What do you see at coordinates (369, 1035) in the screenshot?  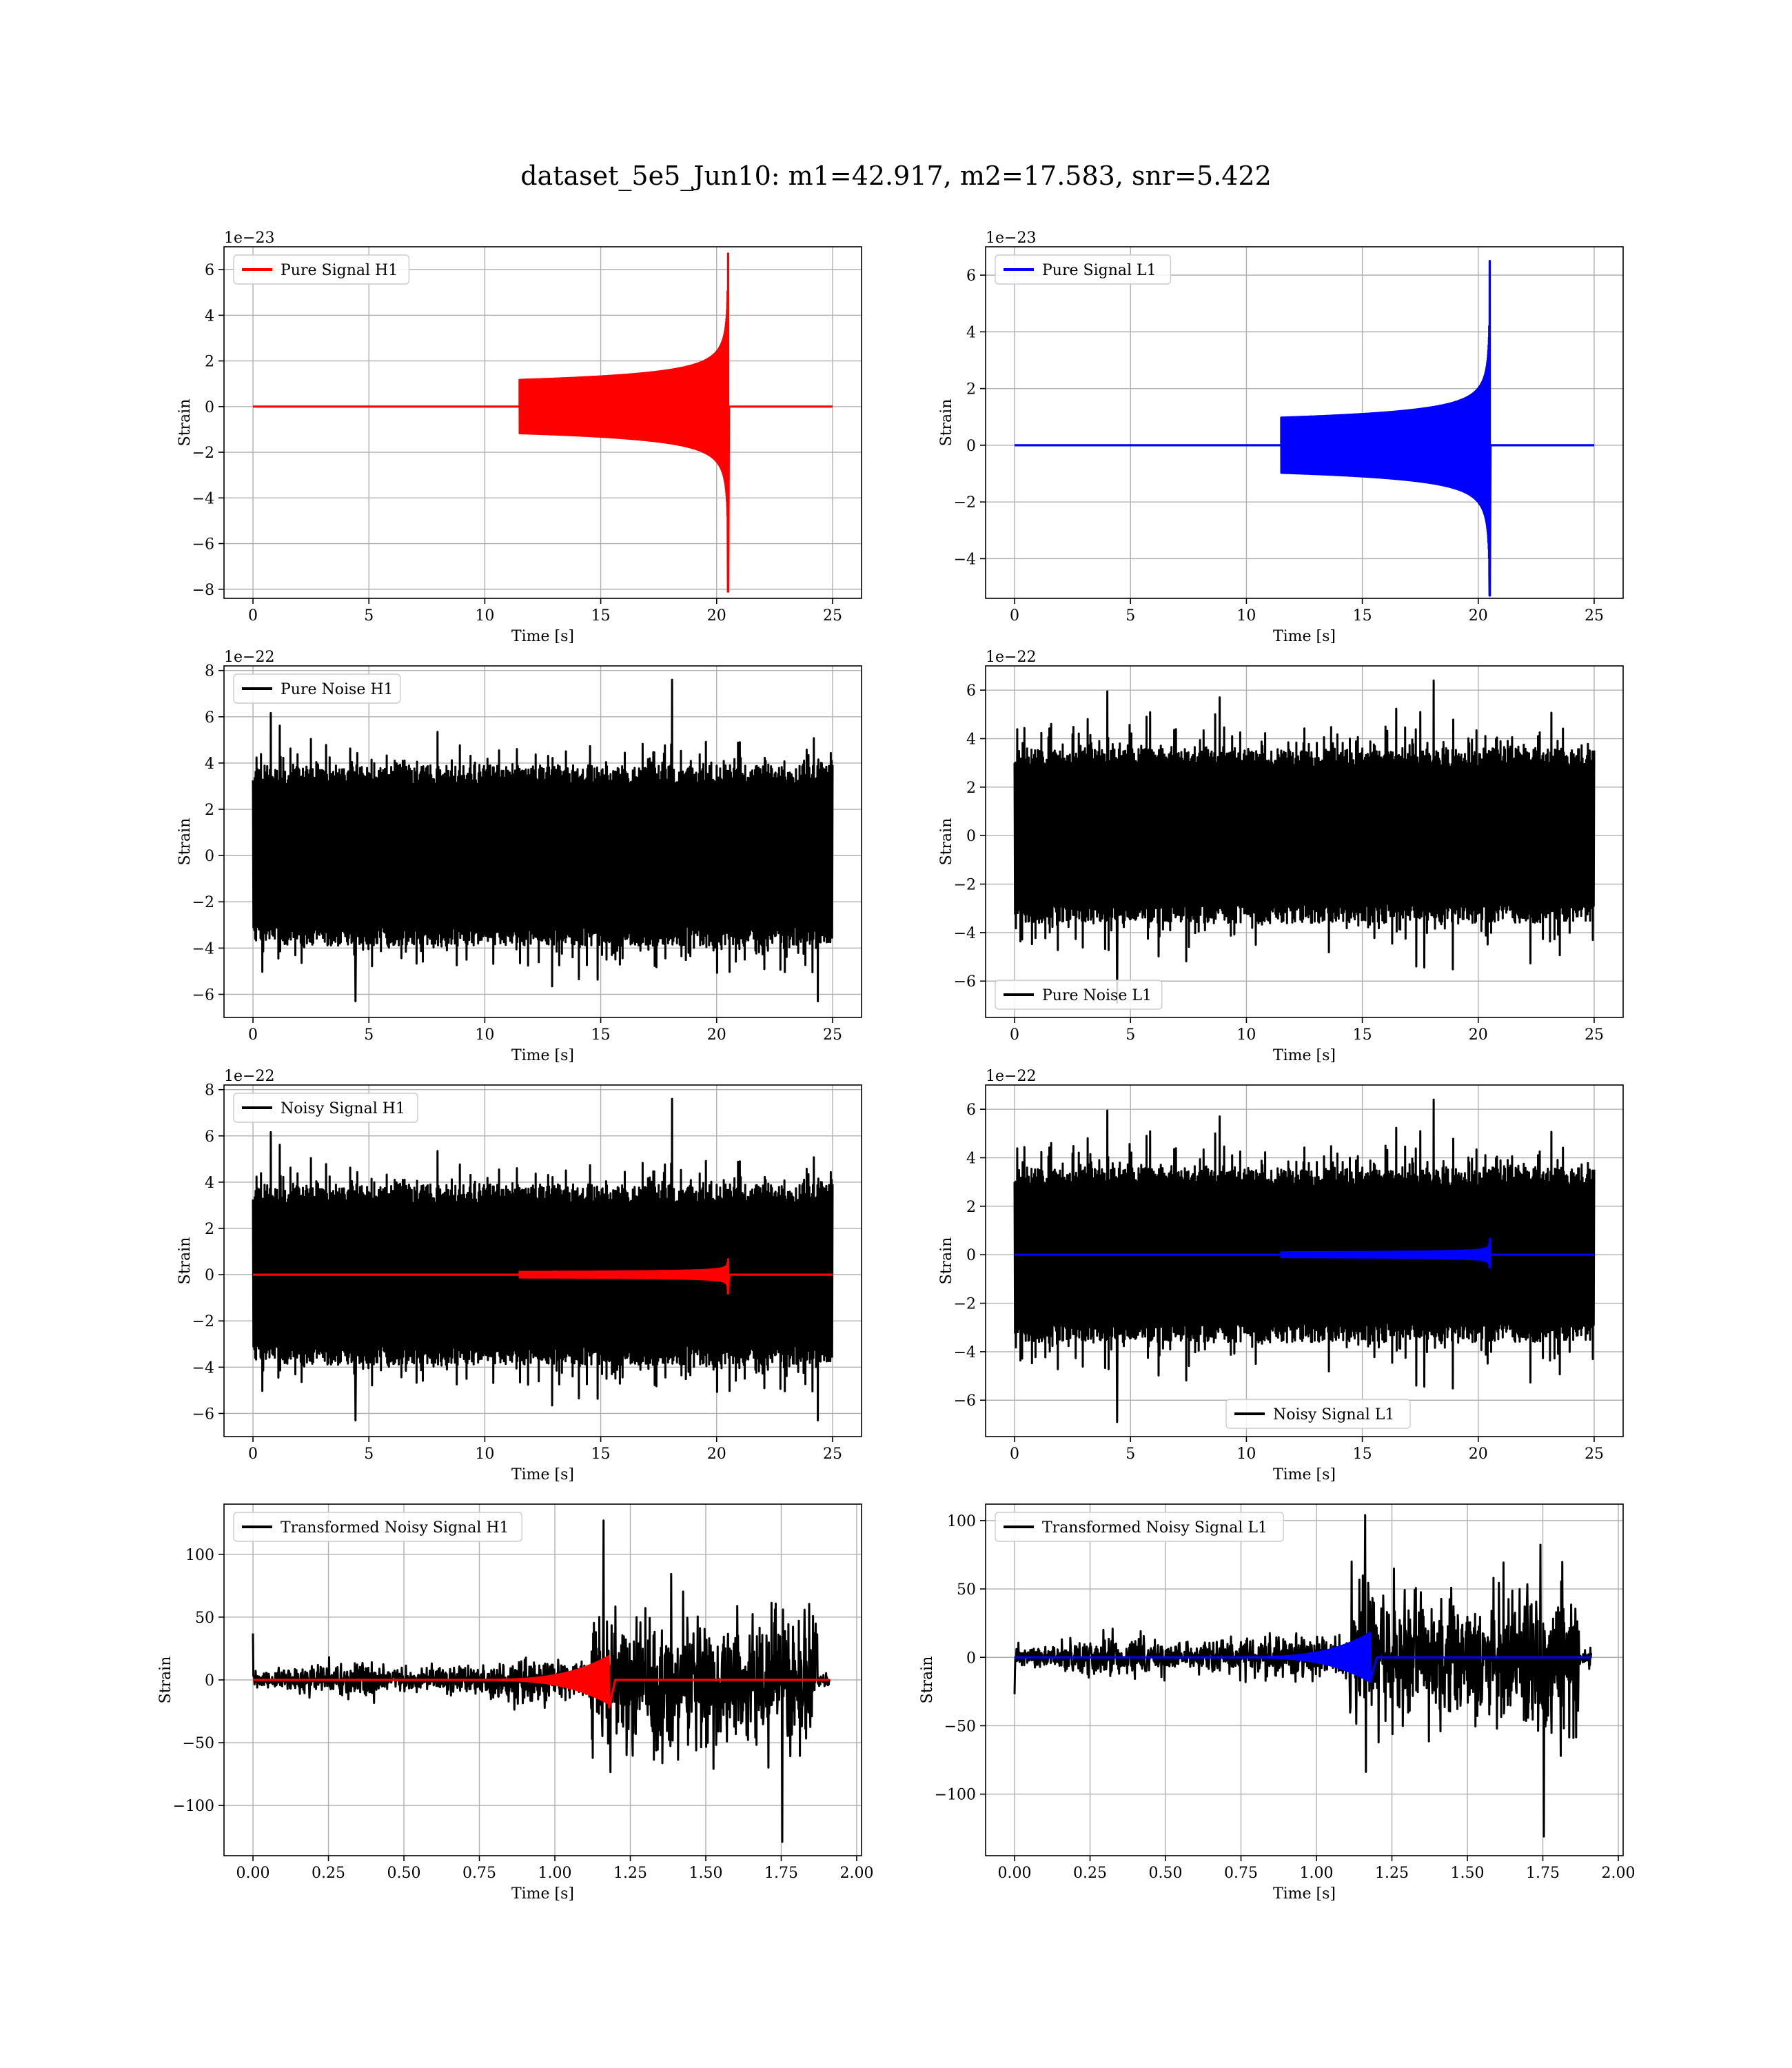 I see `pure-noise-h1-xtick-label-1: 5` at bounding box center [369, 1035].